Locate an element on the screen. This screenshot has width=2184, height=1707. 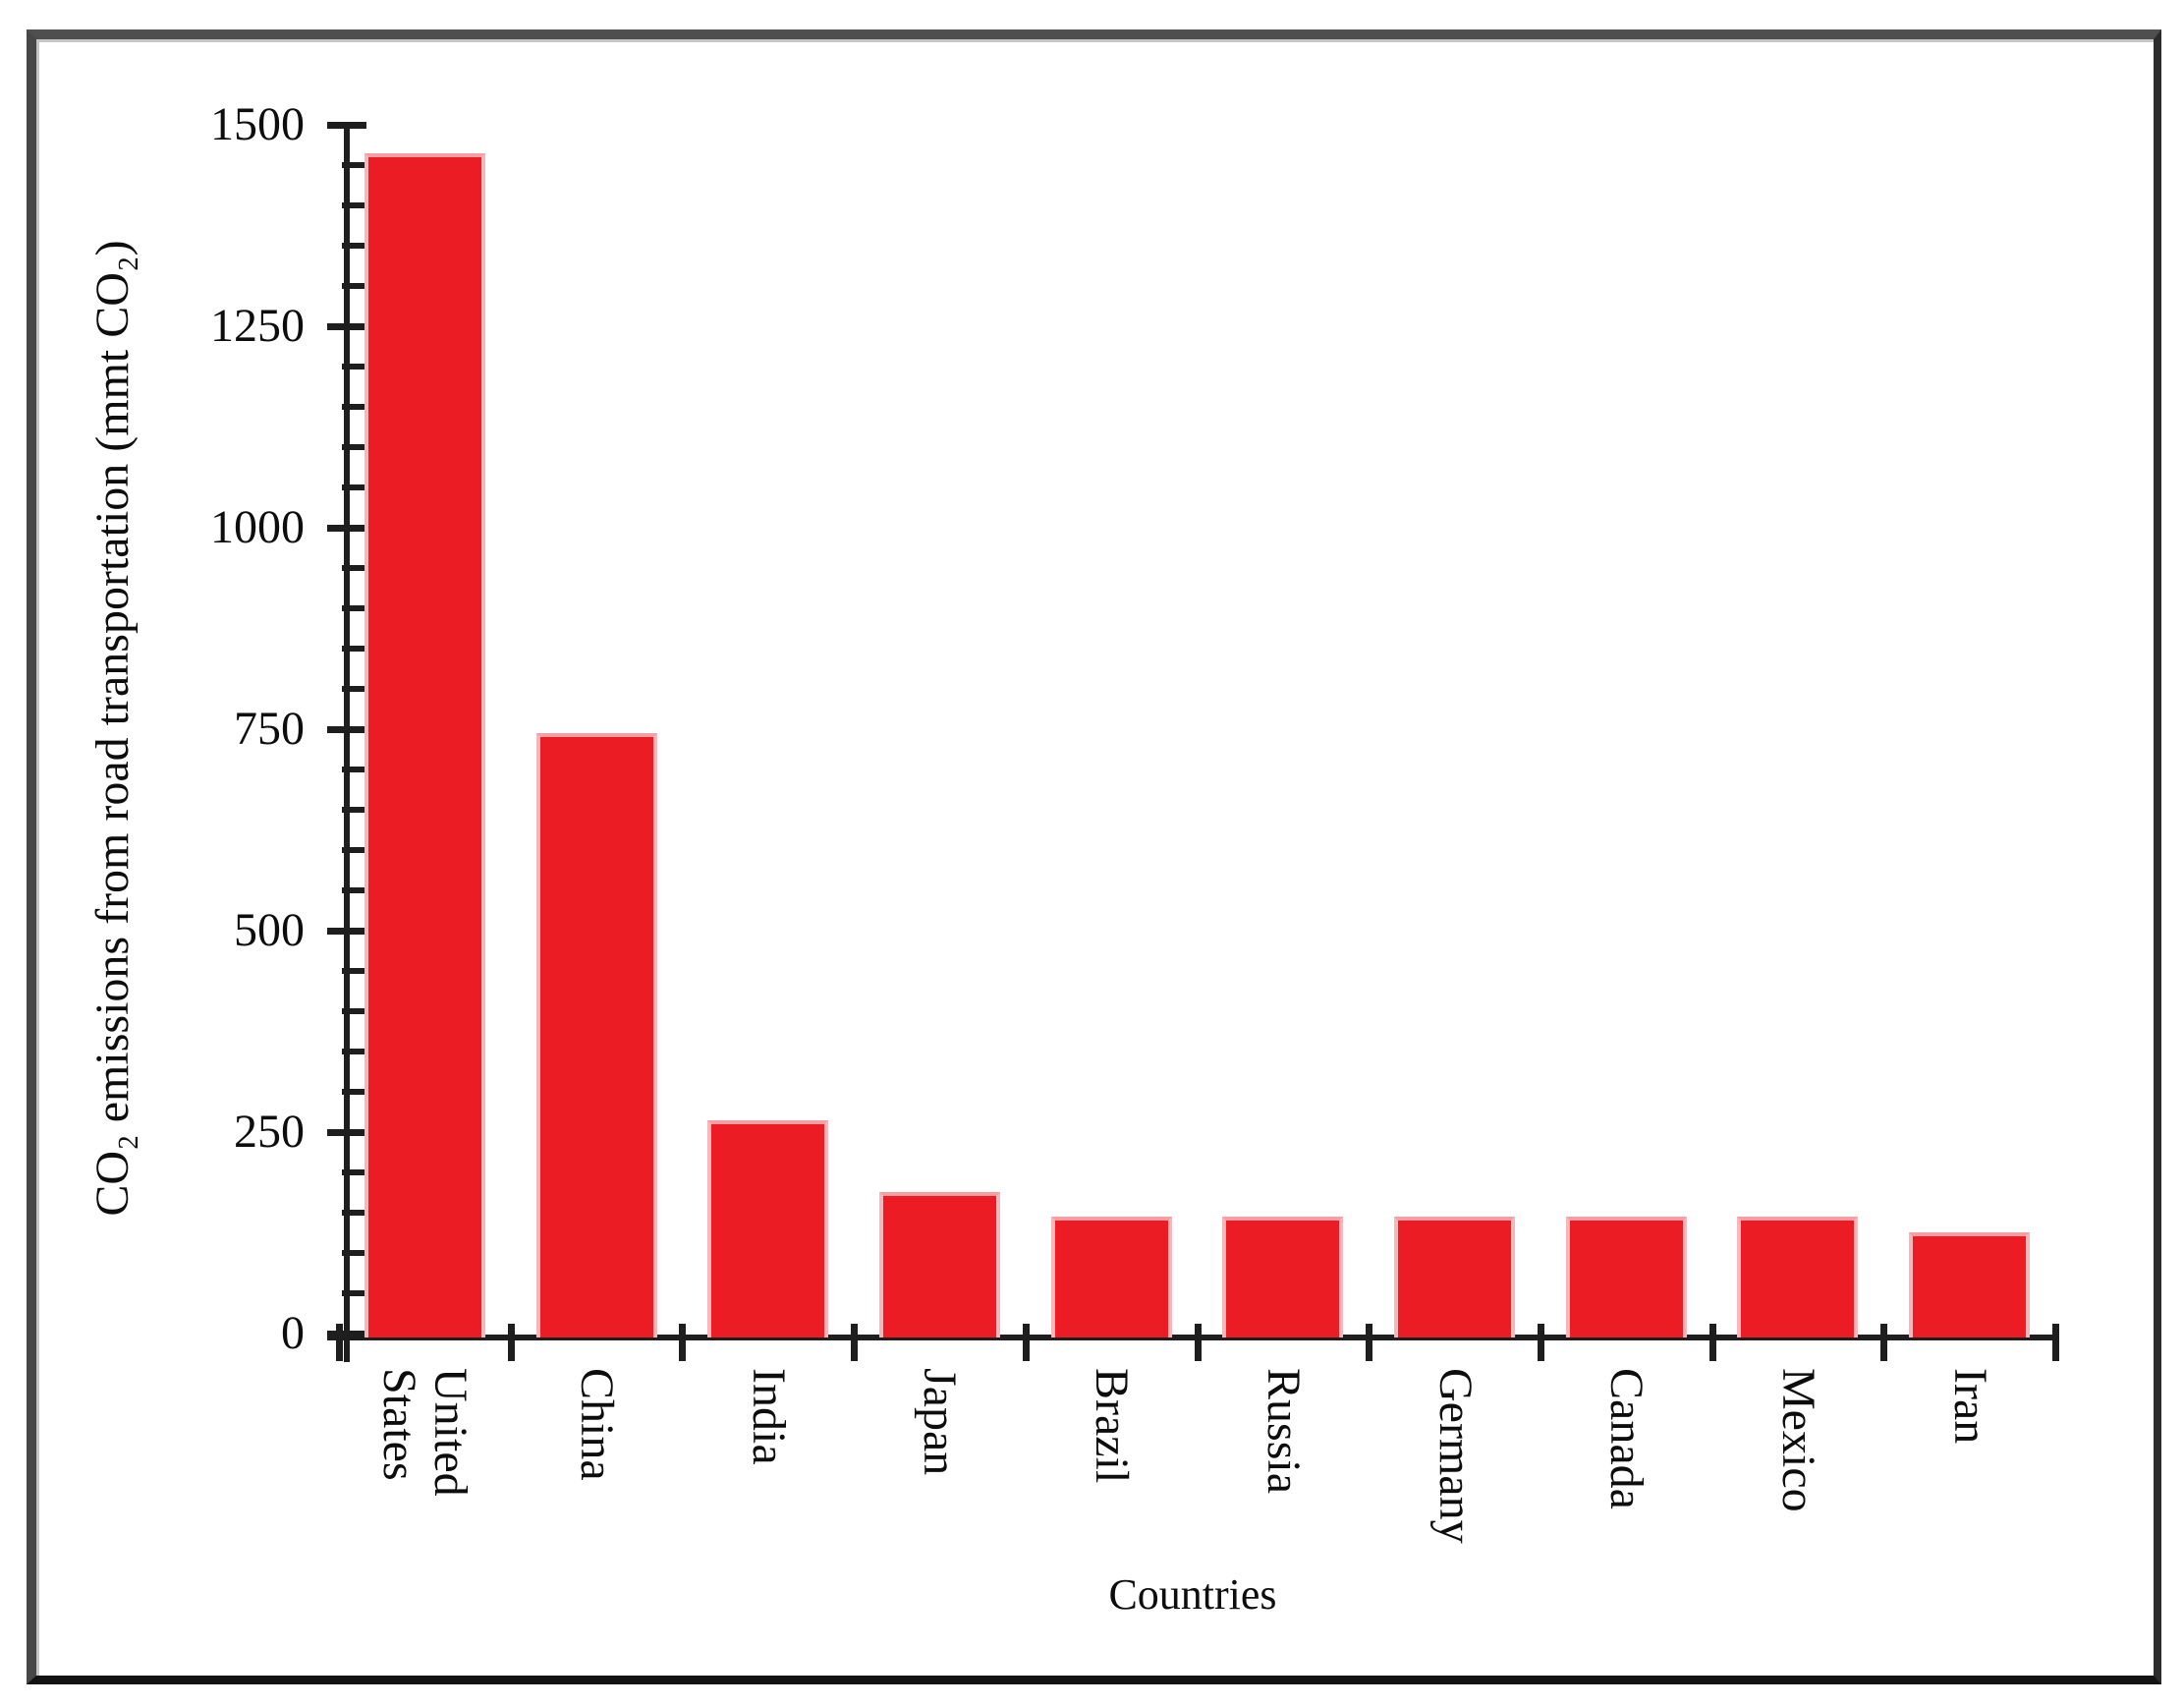
y-tick-label: 0 is located at coordinates (293, 1333).